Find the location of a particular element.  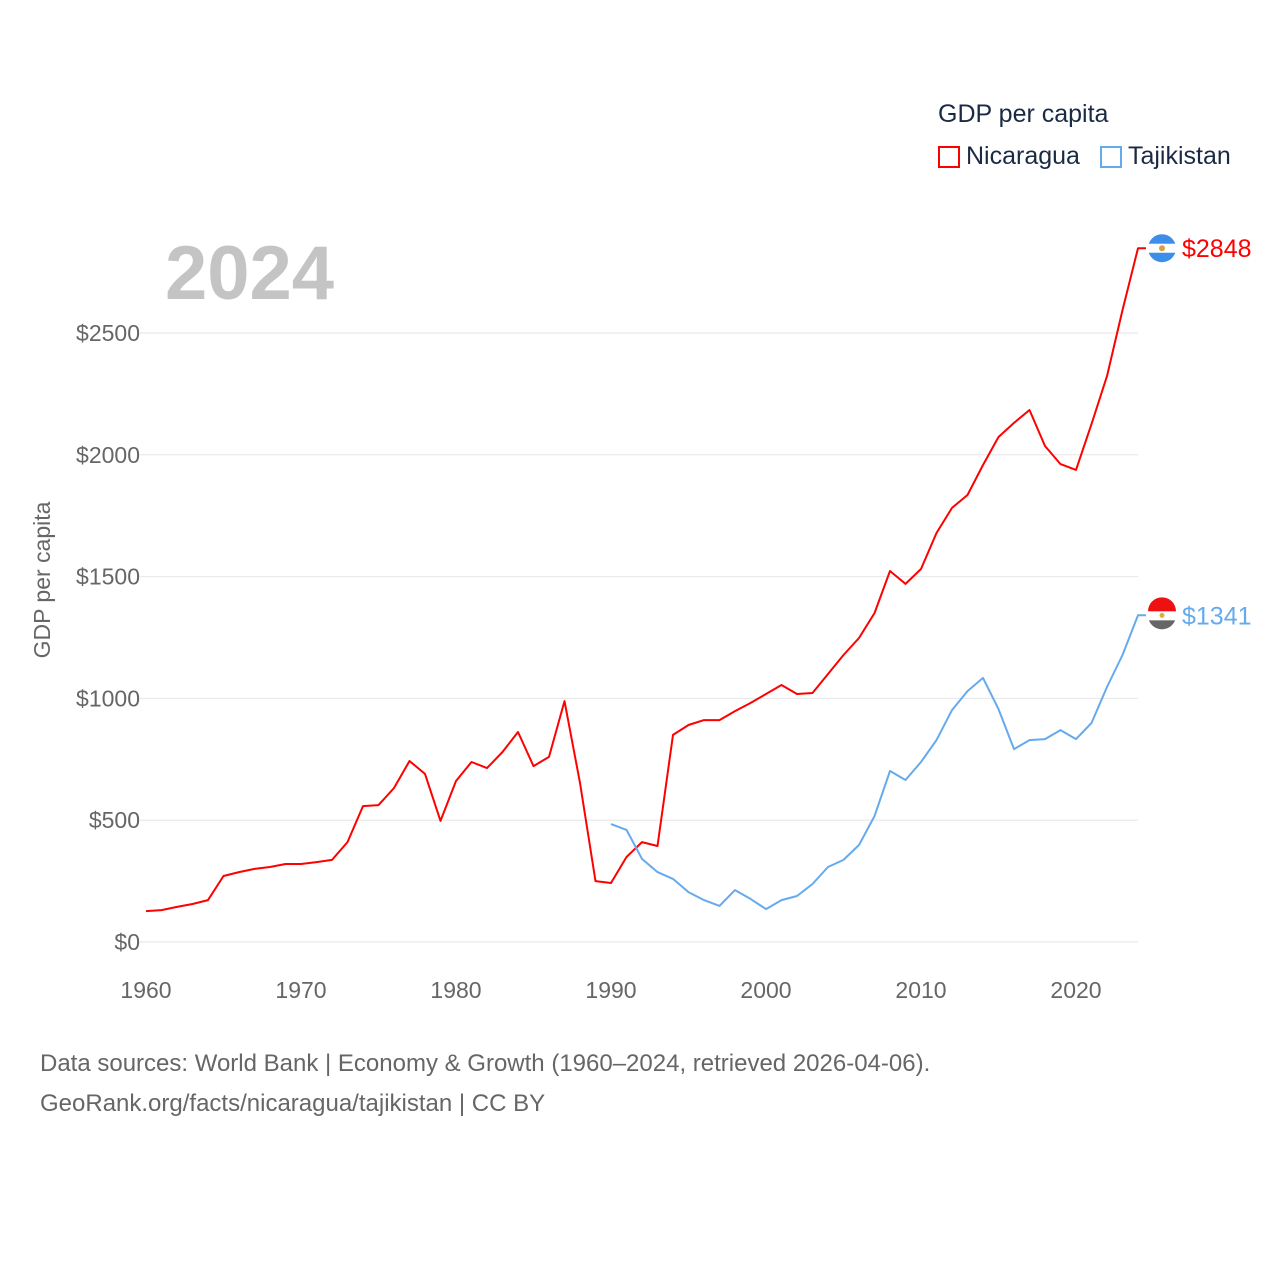

legend: Nicaragua Tajikistan is located at coordinates (1084, 156).